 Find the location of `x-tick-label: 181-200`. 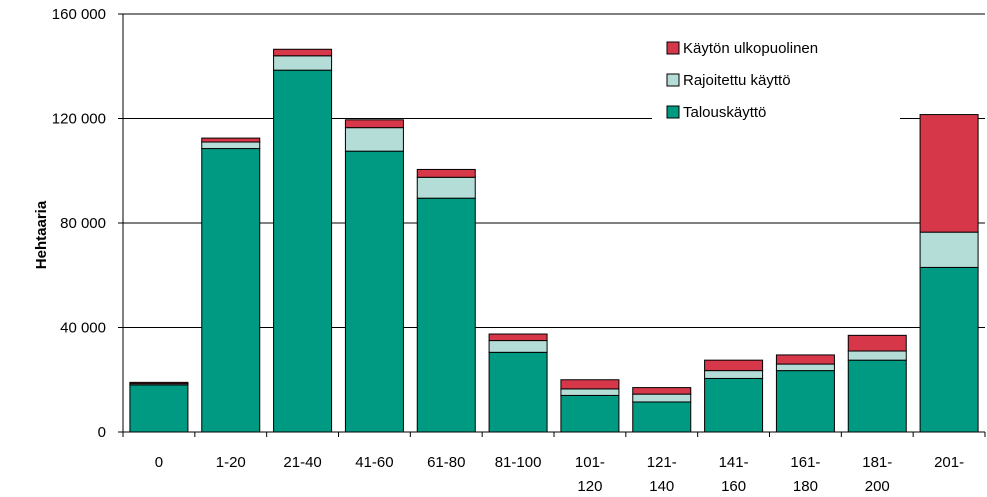

x-tick-label: 181-200 is located at coordinates (877, 474).